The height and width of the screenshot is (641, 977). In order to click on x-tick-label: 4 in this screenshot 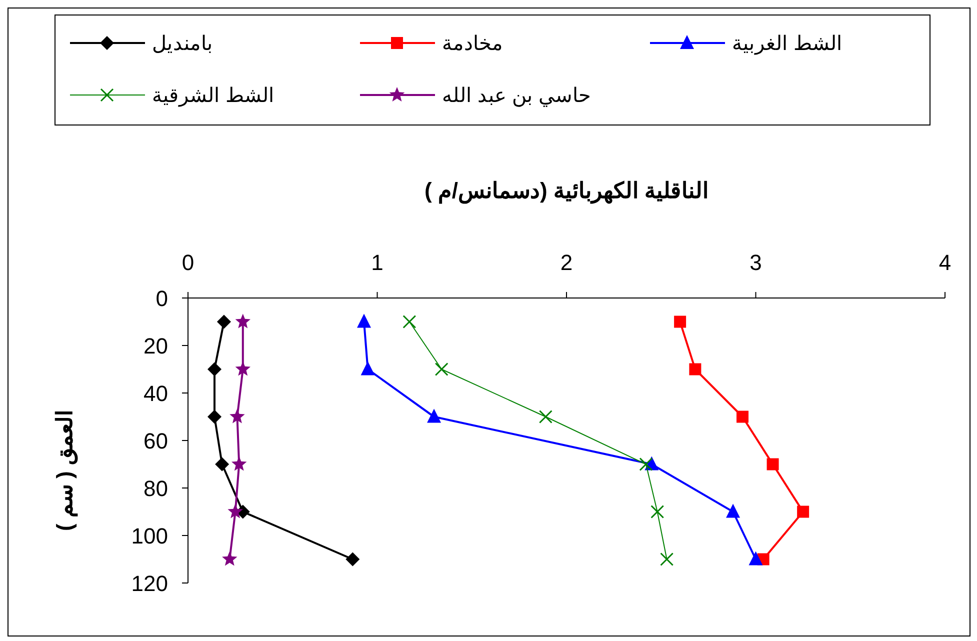, I will do `click(945, 262)`.